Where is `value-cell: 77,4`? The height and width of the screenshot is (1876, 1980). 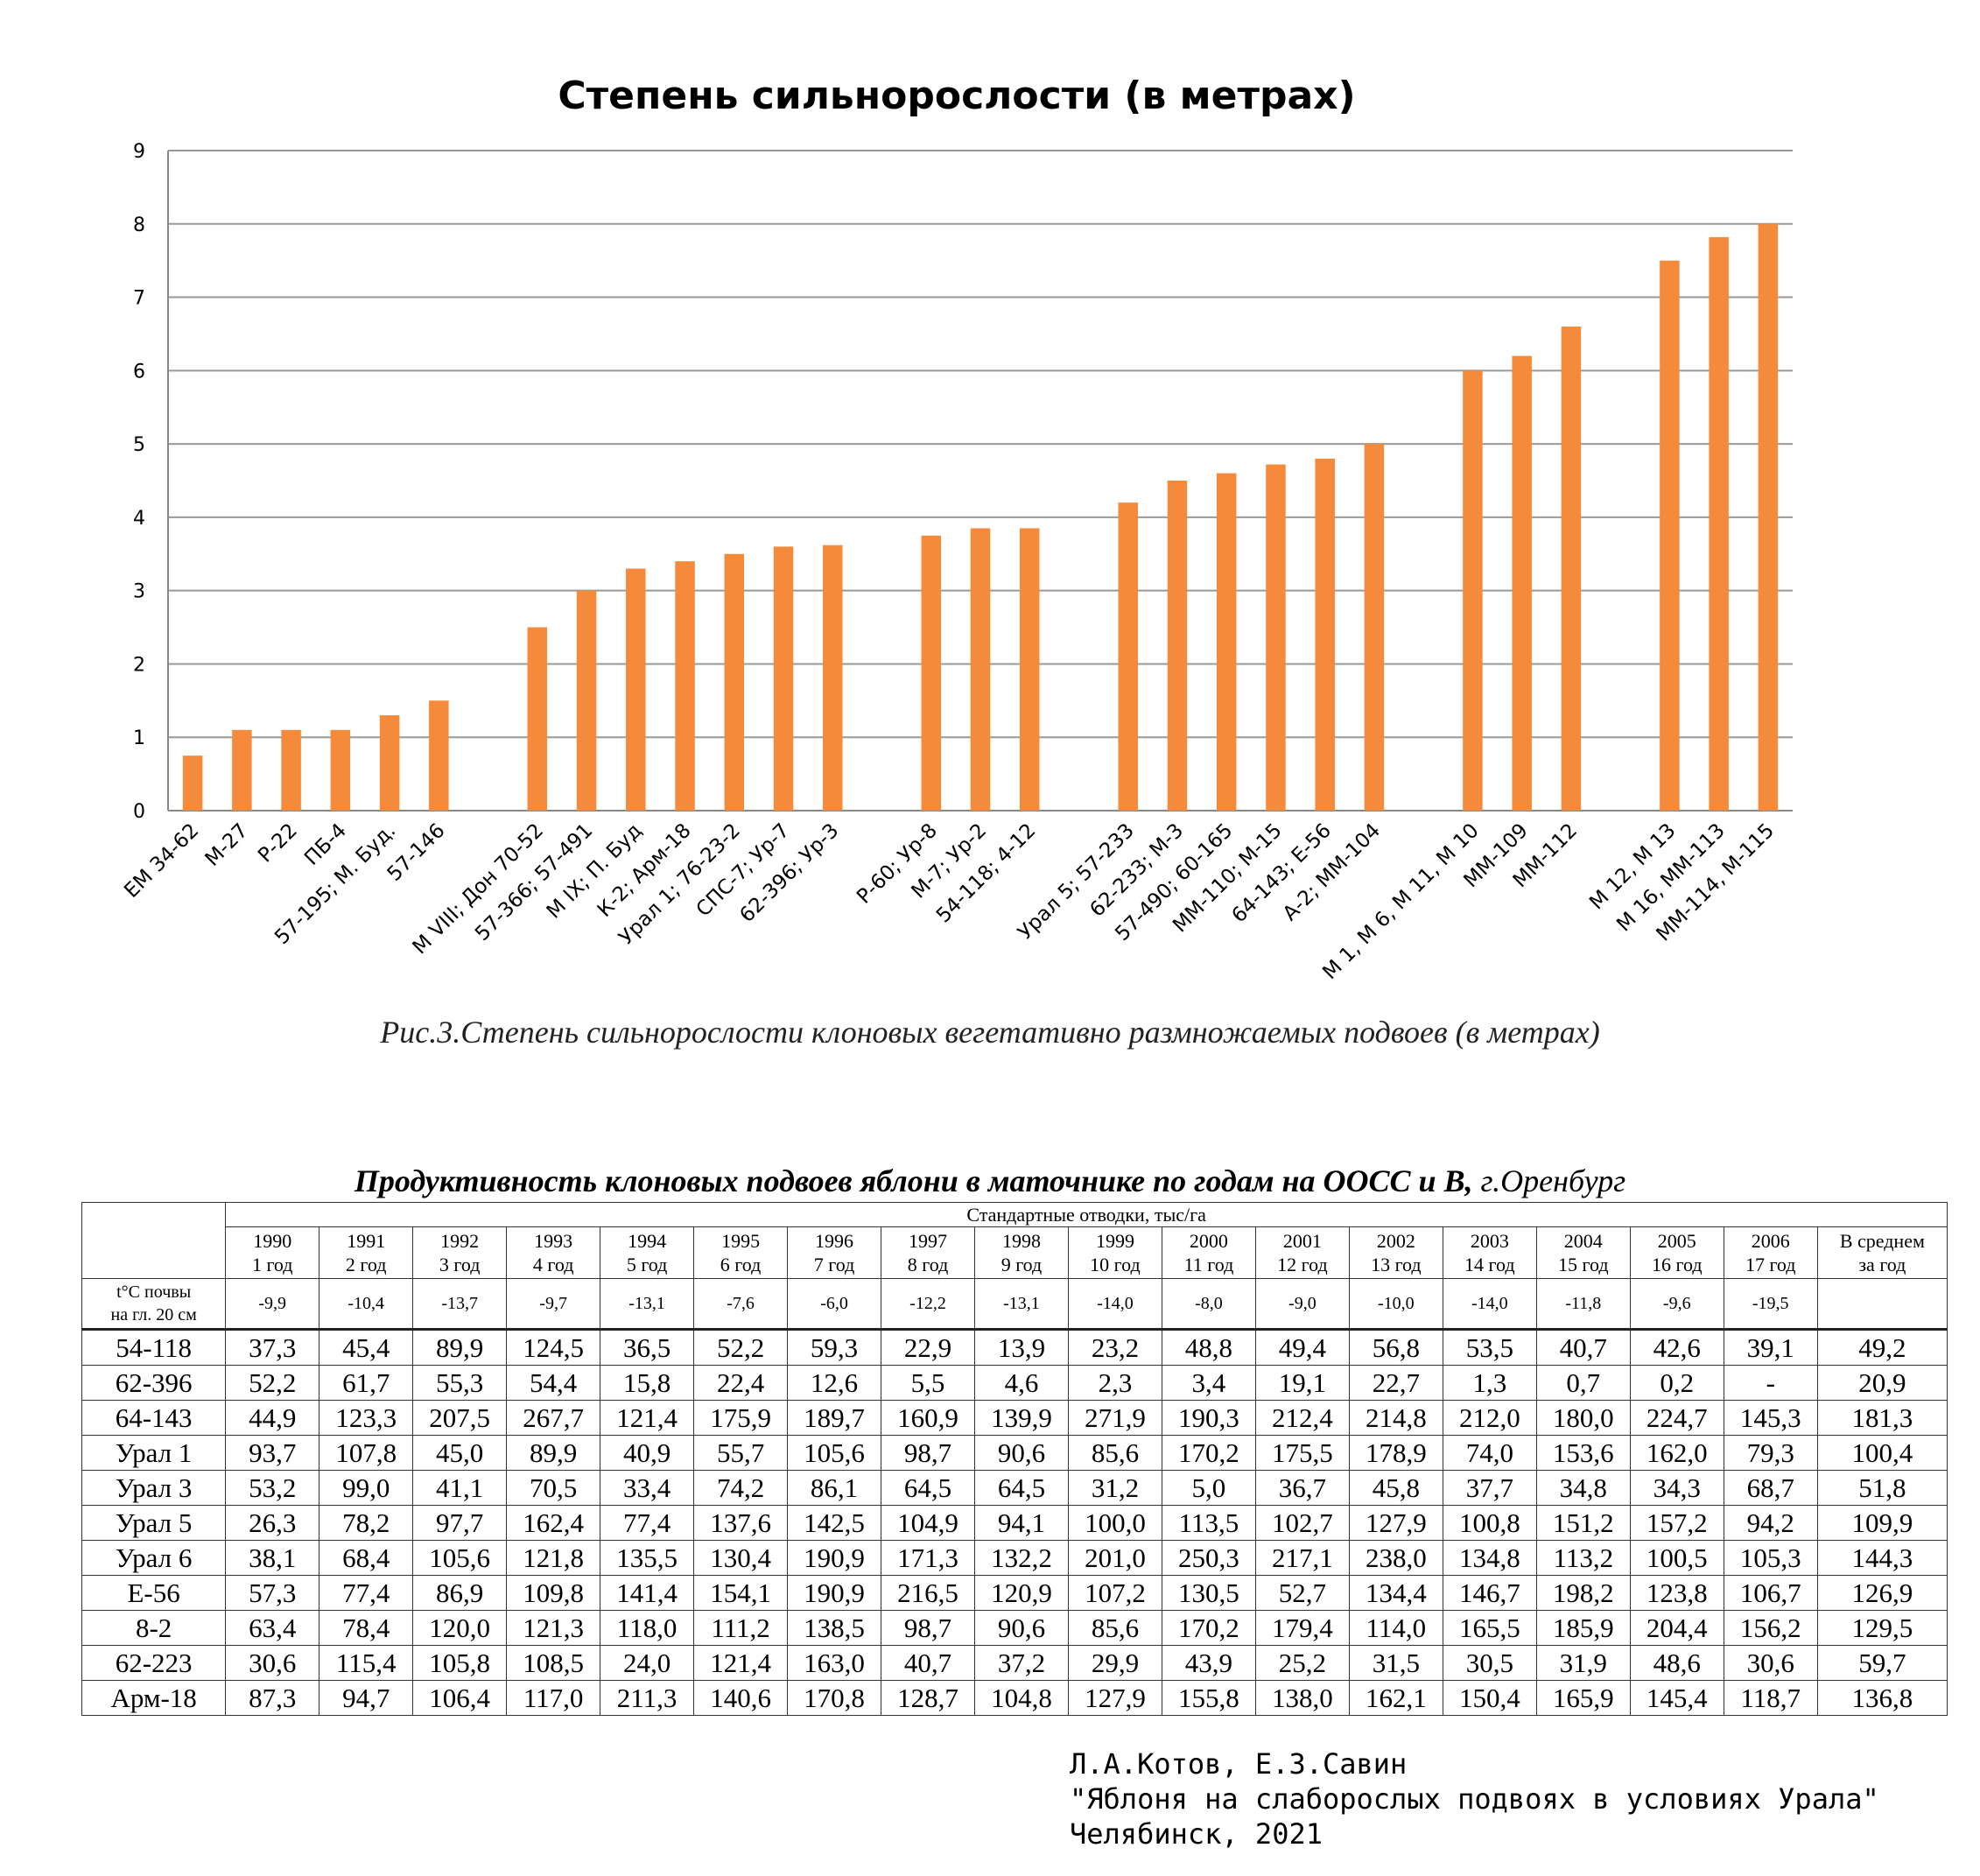
value-cell: 77,4 is located at coordinates (647, 1523).